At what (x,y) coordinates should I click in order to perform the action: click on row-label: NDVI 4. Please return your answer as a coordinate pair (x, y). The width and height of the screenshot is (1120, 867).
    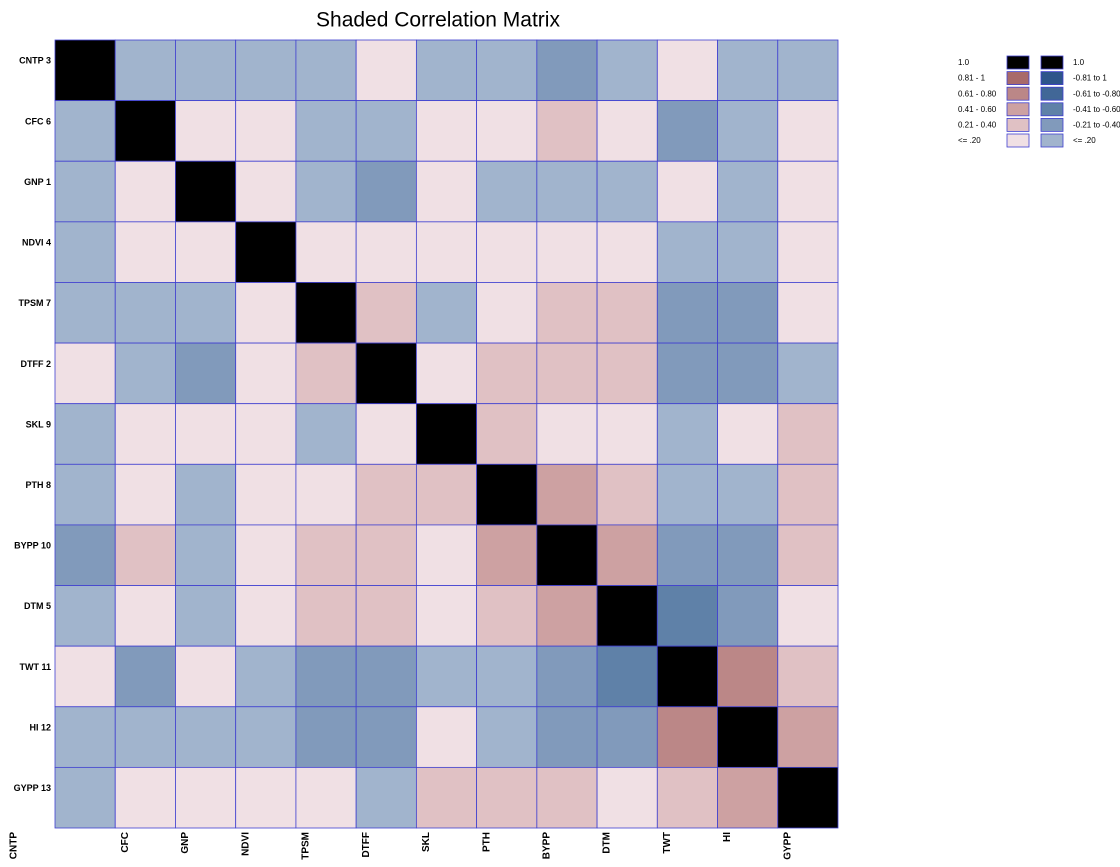
    Looking at the image, I should click on (36, 243).